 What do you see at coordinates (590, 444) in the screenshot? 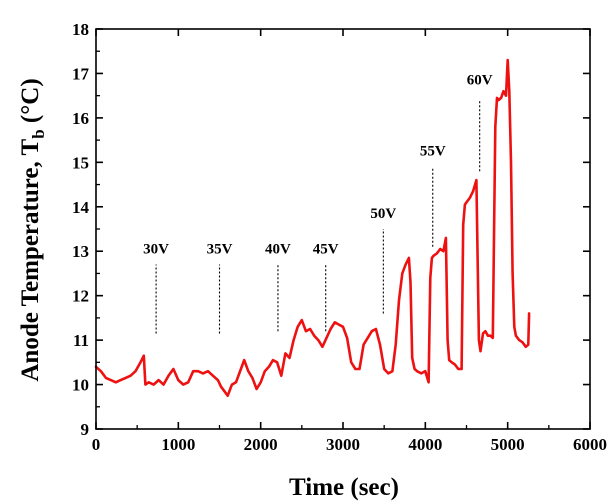
I see `x-tick-label: 6000` at bounding box center [590, 444].